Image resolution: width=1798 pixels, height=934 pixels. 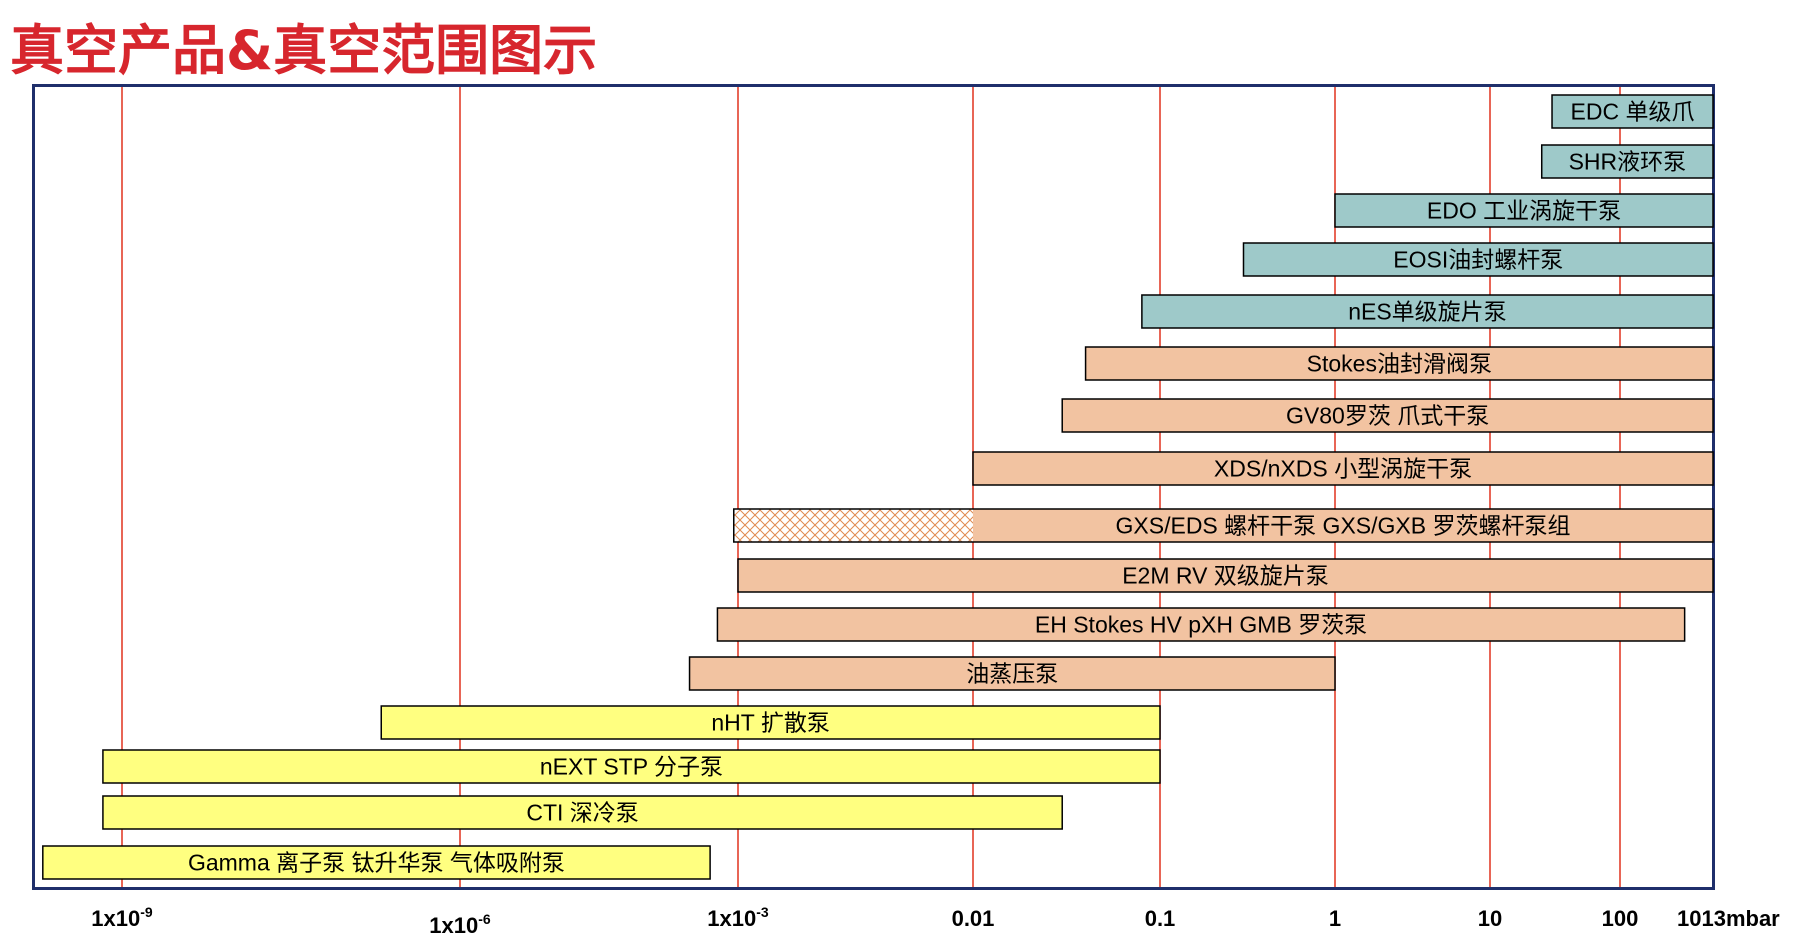 I want to click on range-bar: EDC 单级爪, so click(x=1632, y=111).